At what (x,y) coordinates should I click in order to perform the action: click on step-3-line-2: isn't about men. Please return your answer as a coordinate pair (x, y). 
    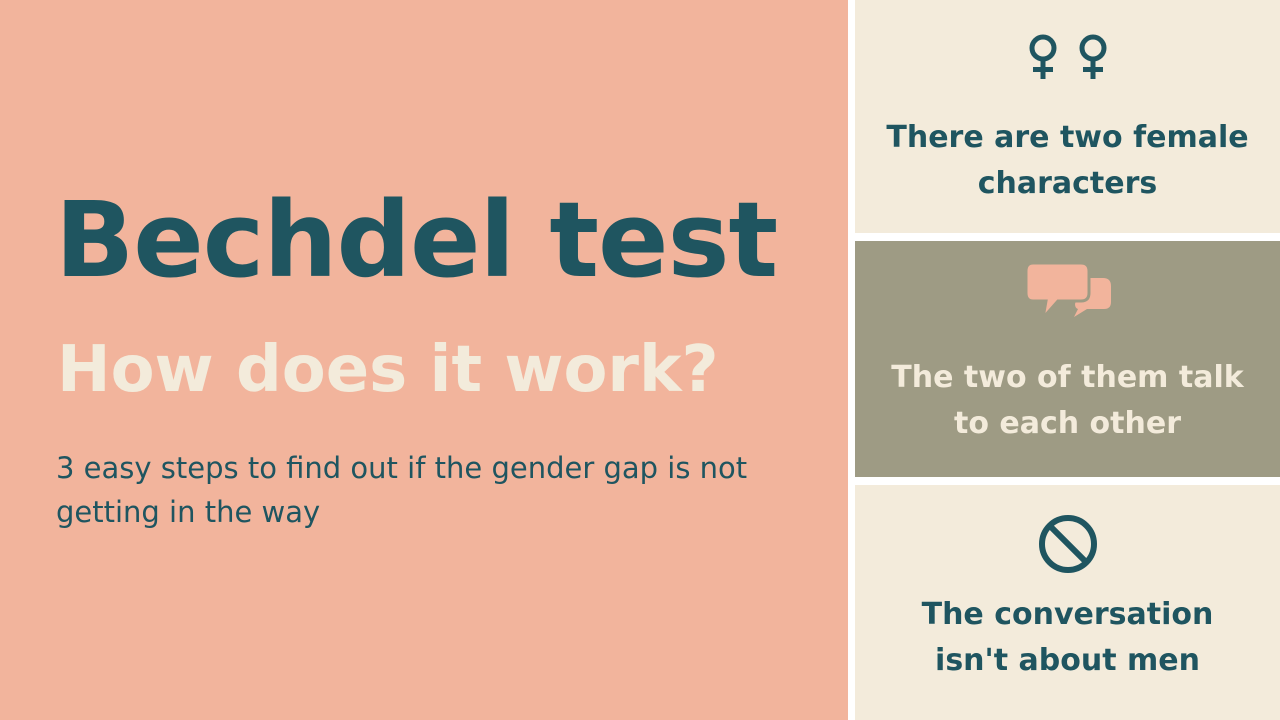
    Looking at the image, I should click on (1067, 660).